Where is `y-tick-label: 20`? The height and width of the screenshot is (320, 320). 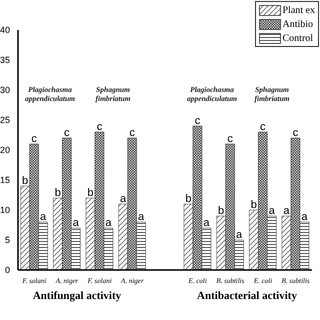
y-tick-label: 20 is located at coordinates (5, 150).